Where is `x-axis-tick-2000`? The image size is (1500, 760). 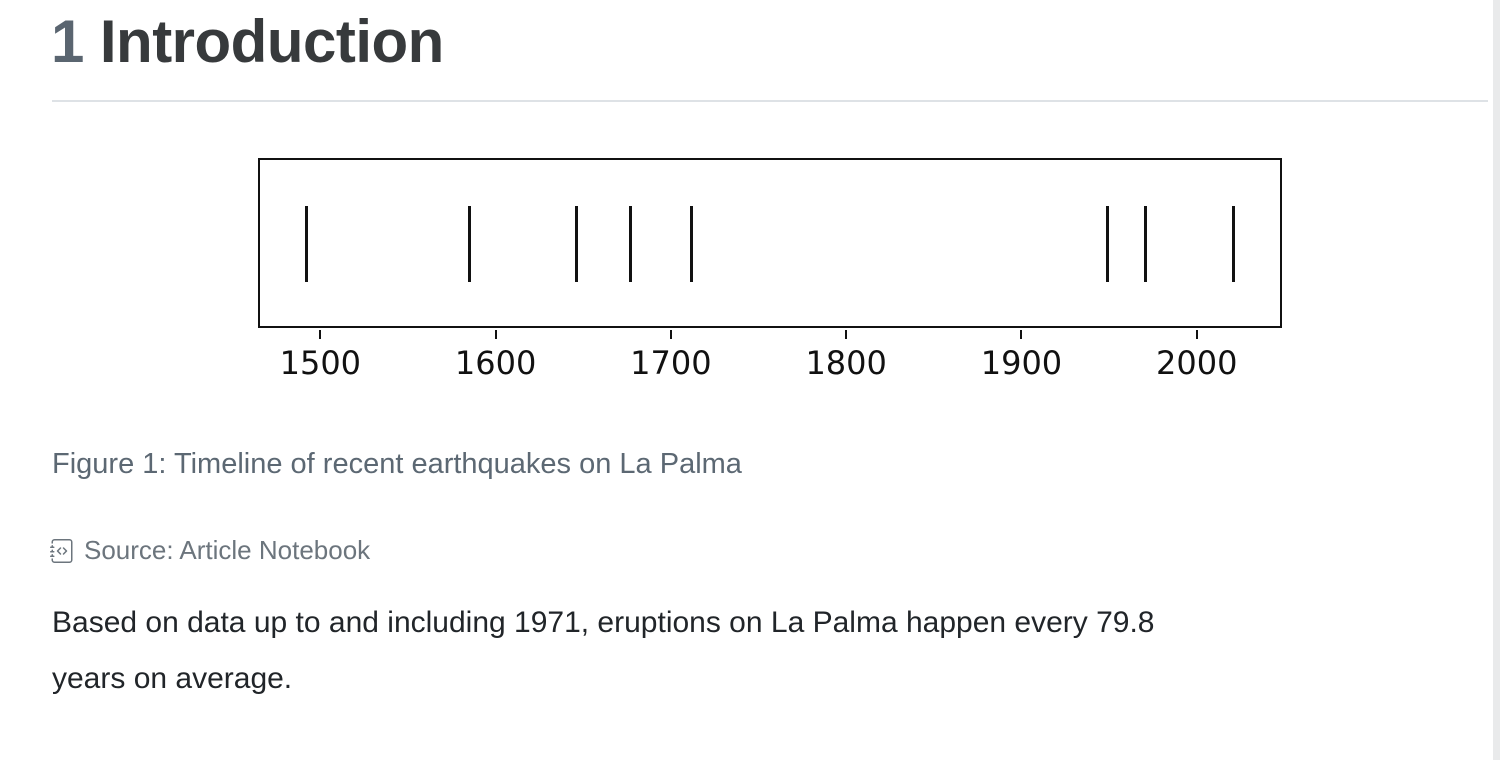 x-axis-tick-2000 is located at coordinates (1196, 334).